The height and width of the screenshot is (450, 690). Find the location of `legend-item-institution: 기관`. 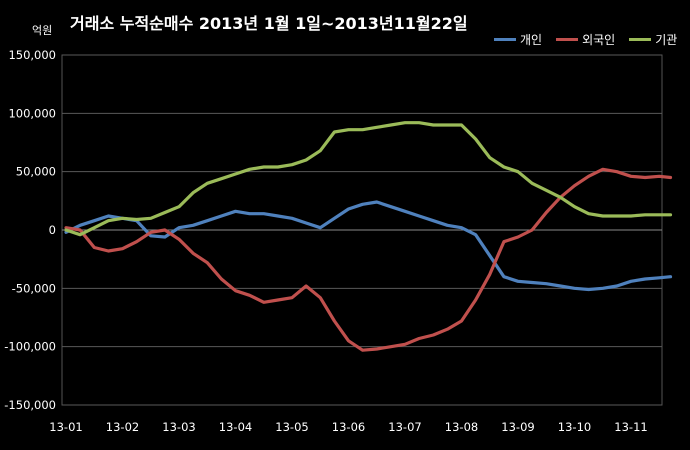

legend-item-institution: 기관 is located at coordinates (653, 39).